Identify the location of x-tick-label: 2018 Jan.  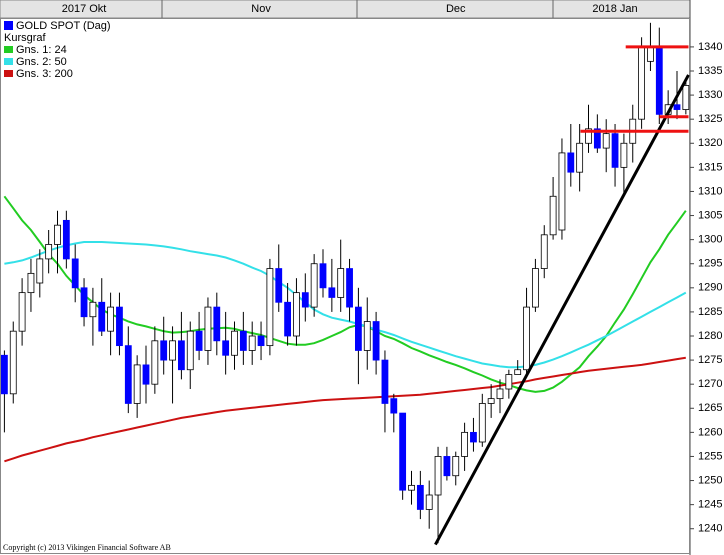
(614, 9).